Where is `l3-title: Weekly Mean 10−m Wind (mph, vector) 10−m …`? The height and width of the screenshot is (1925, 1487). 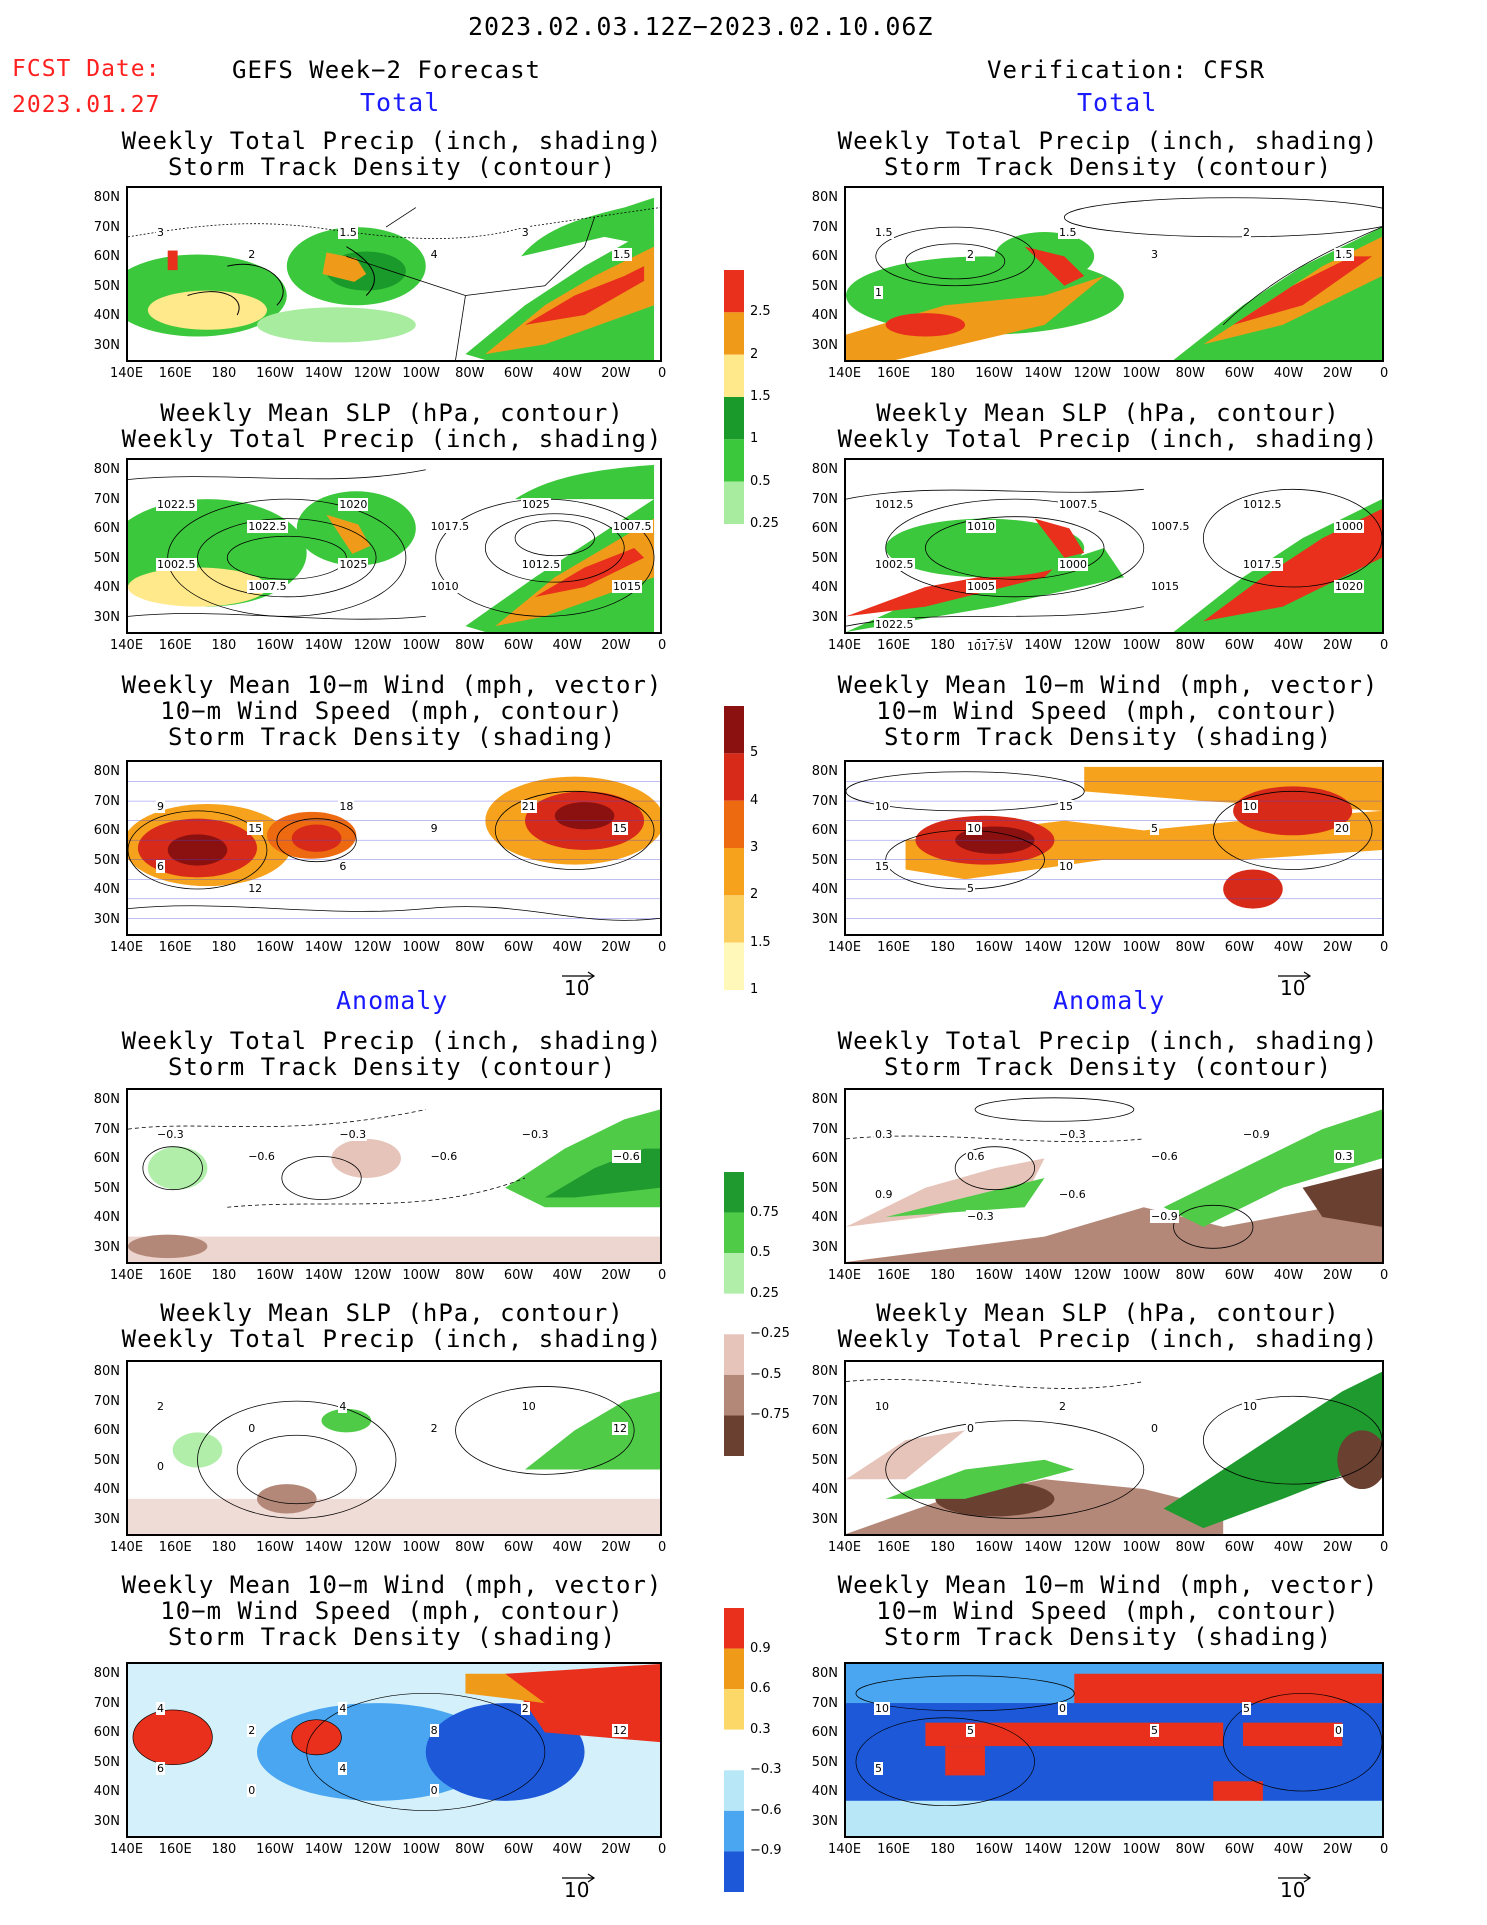 l3-title: Weekly Mean 10−m Wind (mph, vector) 10−m … is located at coordinates (392, 711).